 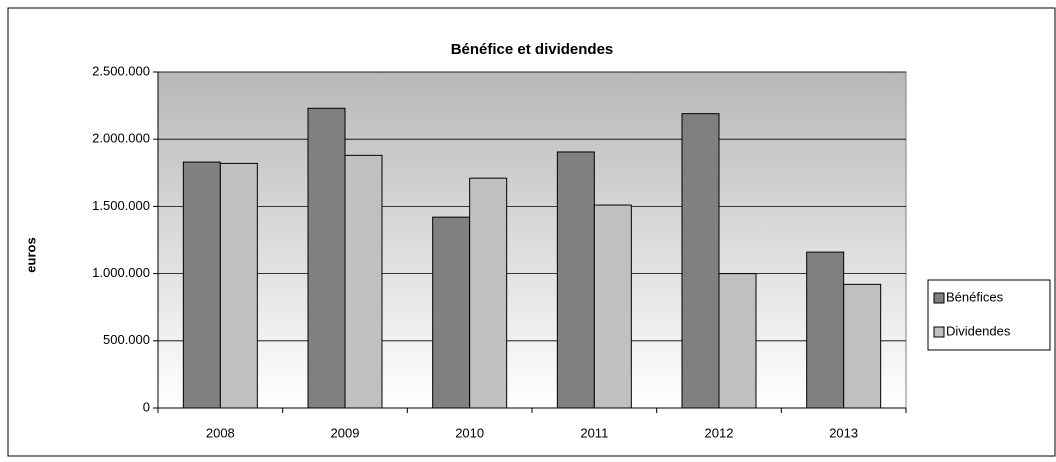 I want to click on legend-label: Bénéfices, so click(x=975, y=296).